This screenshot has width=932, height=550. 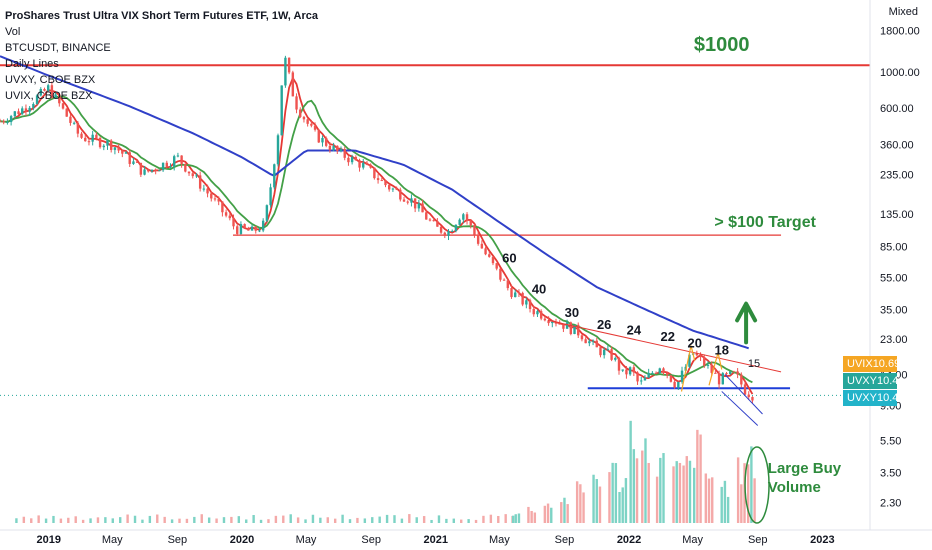 I want to click on legend-indicator: Vol, so click(x=13, y=32).